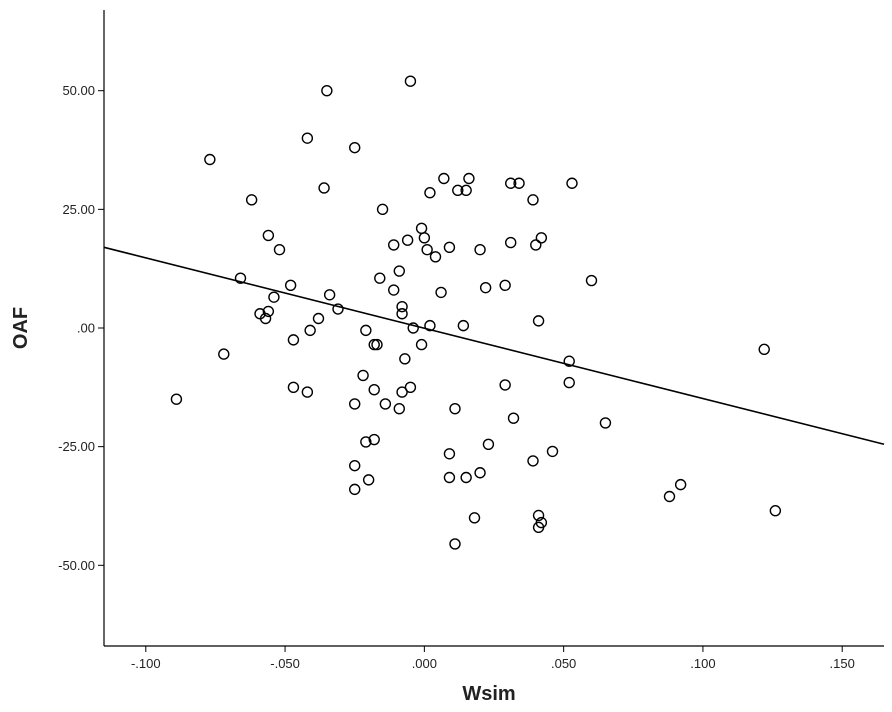  Describe the element at coordinates (424, 663) in the screenshot. I see `x-tick-label: .000` at that location.